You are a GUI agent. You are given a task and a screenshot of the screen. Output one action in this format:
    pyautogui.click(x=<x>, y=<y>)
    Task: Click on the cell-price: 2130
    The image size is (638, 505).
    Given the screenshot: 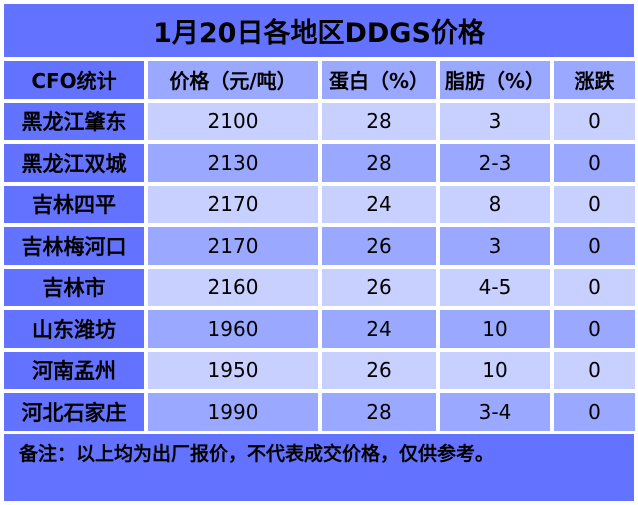 What is the action you would take?
    pyautogui.click(x=233, y=163)
    